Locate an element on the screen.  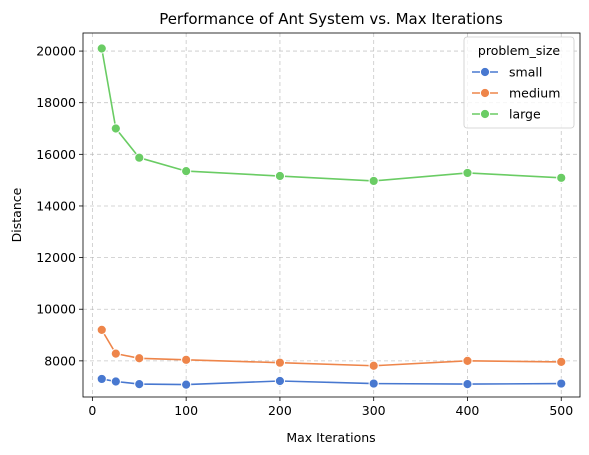
legend-entries: small medium large is located at coordinates (516, 93).